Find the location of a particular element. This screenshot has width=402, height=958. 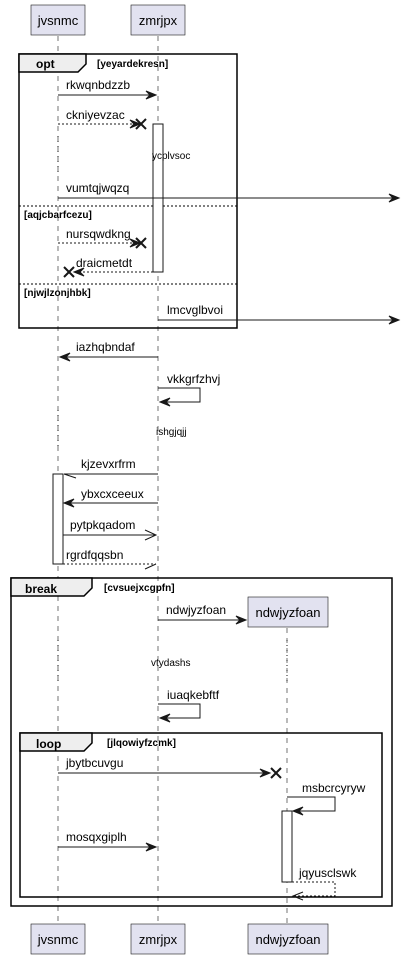

participant-ndwjyzfoan-bottom: ndwjyzfoan is located at coordinates (288, 939).